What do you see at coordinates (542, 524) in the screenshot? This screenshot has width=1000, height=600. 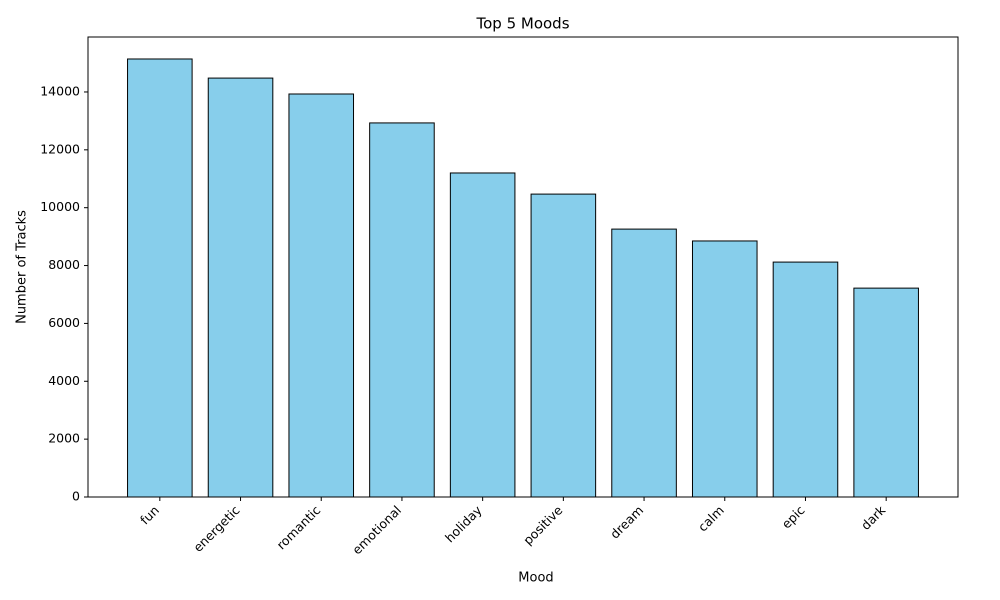 I see `x-tick-label: positive` at bounding box center [542, 524].